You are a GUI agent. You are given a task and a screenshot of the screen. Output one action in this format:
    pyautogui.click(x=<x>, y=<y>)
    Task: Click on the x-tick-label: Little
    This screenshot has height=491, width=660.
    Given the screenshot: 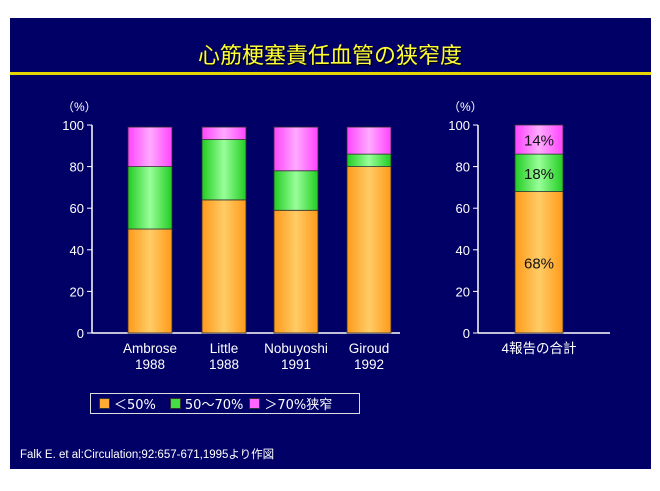 What is the action you would take?
    pyautogui.click(x=224, y=348)
    